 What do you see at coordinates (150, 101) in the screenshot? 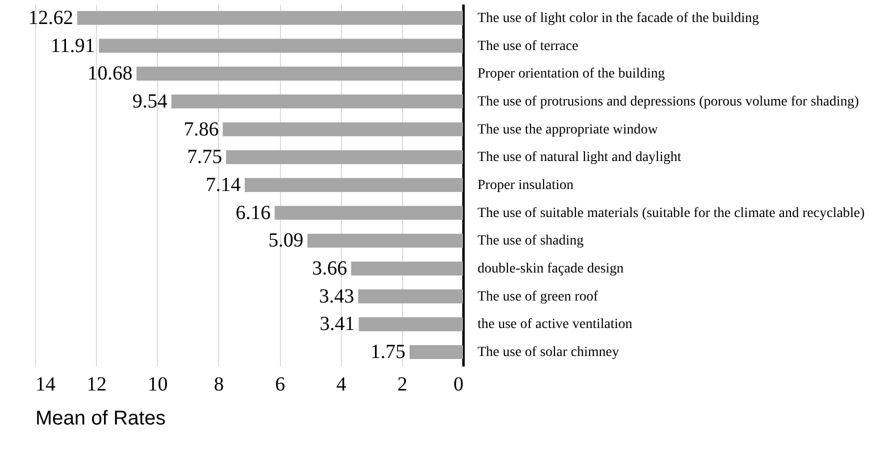
I see `data-label: 9.54` at bounding box center [150, 101].